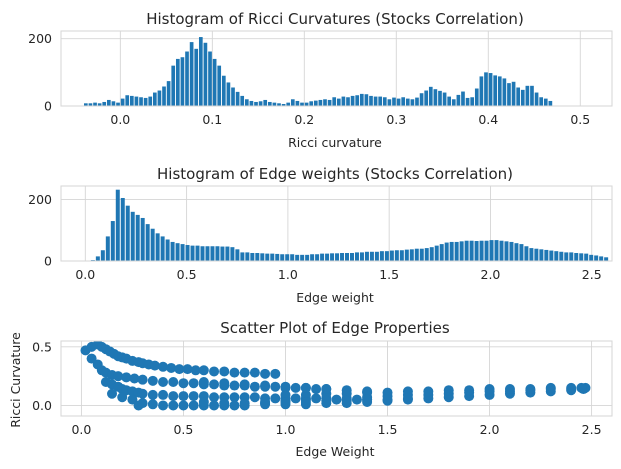  I want to click on scatter-axes-frame, so click(336, 378).